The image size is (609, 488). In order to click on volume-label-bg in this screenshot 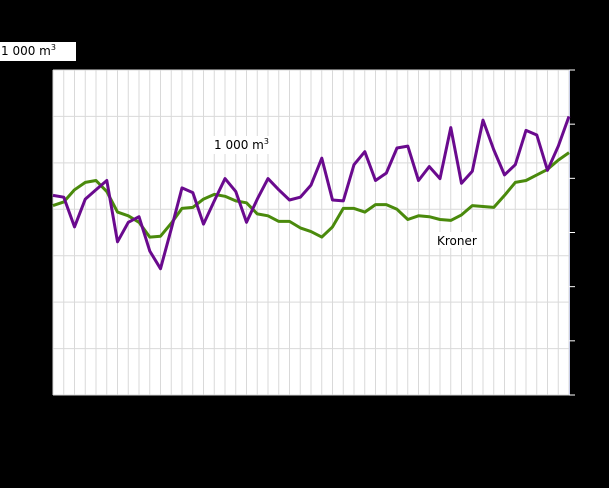, I will do `click(243, 145)`.